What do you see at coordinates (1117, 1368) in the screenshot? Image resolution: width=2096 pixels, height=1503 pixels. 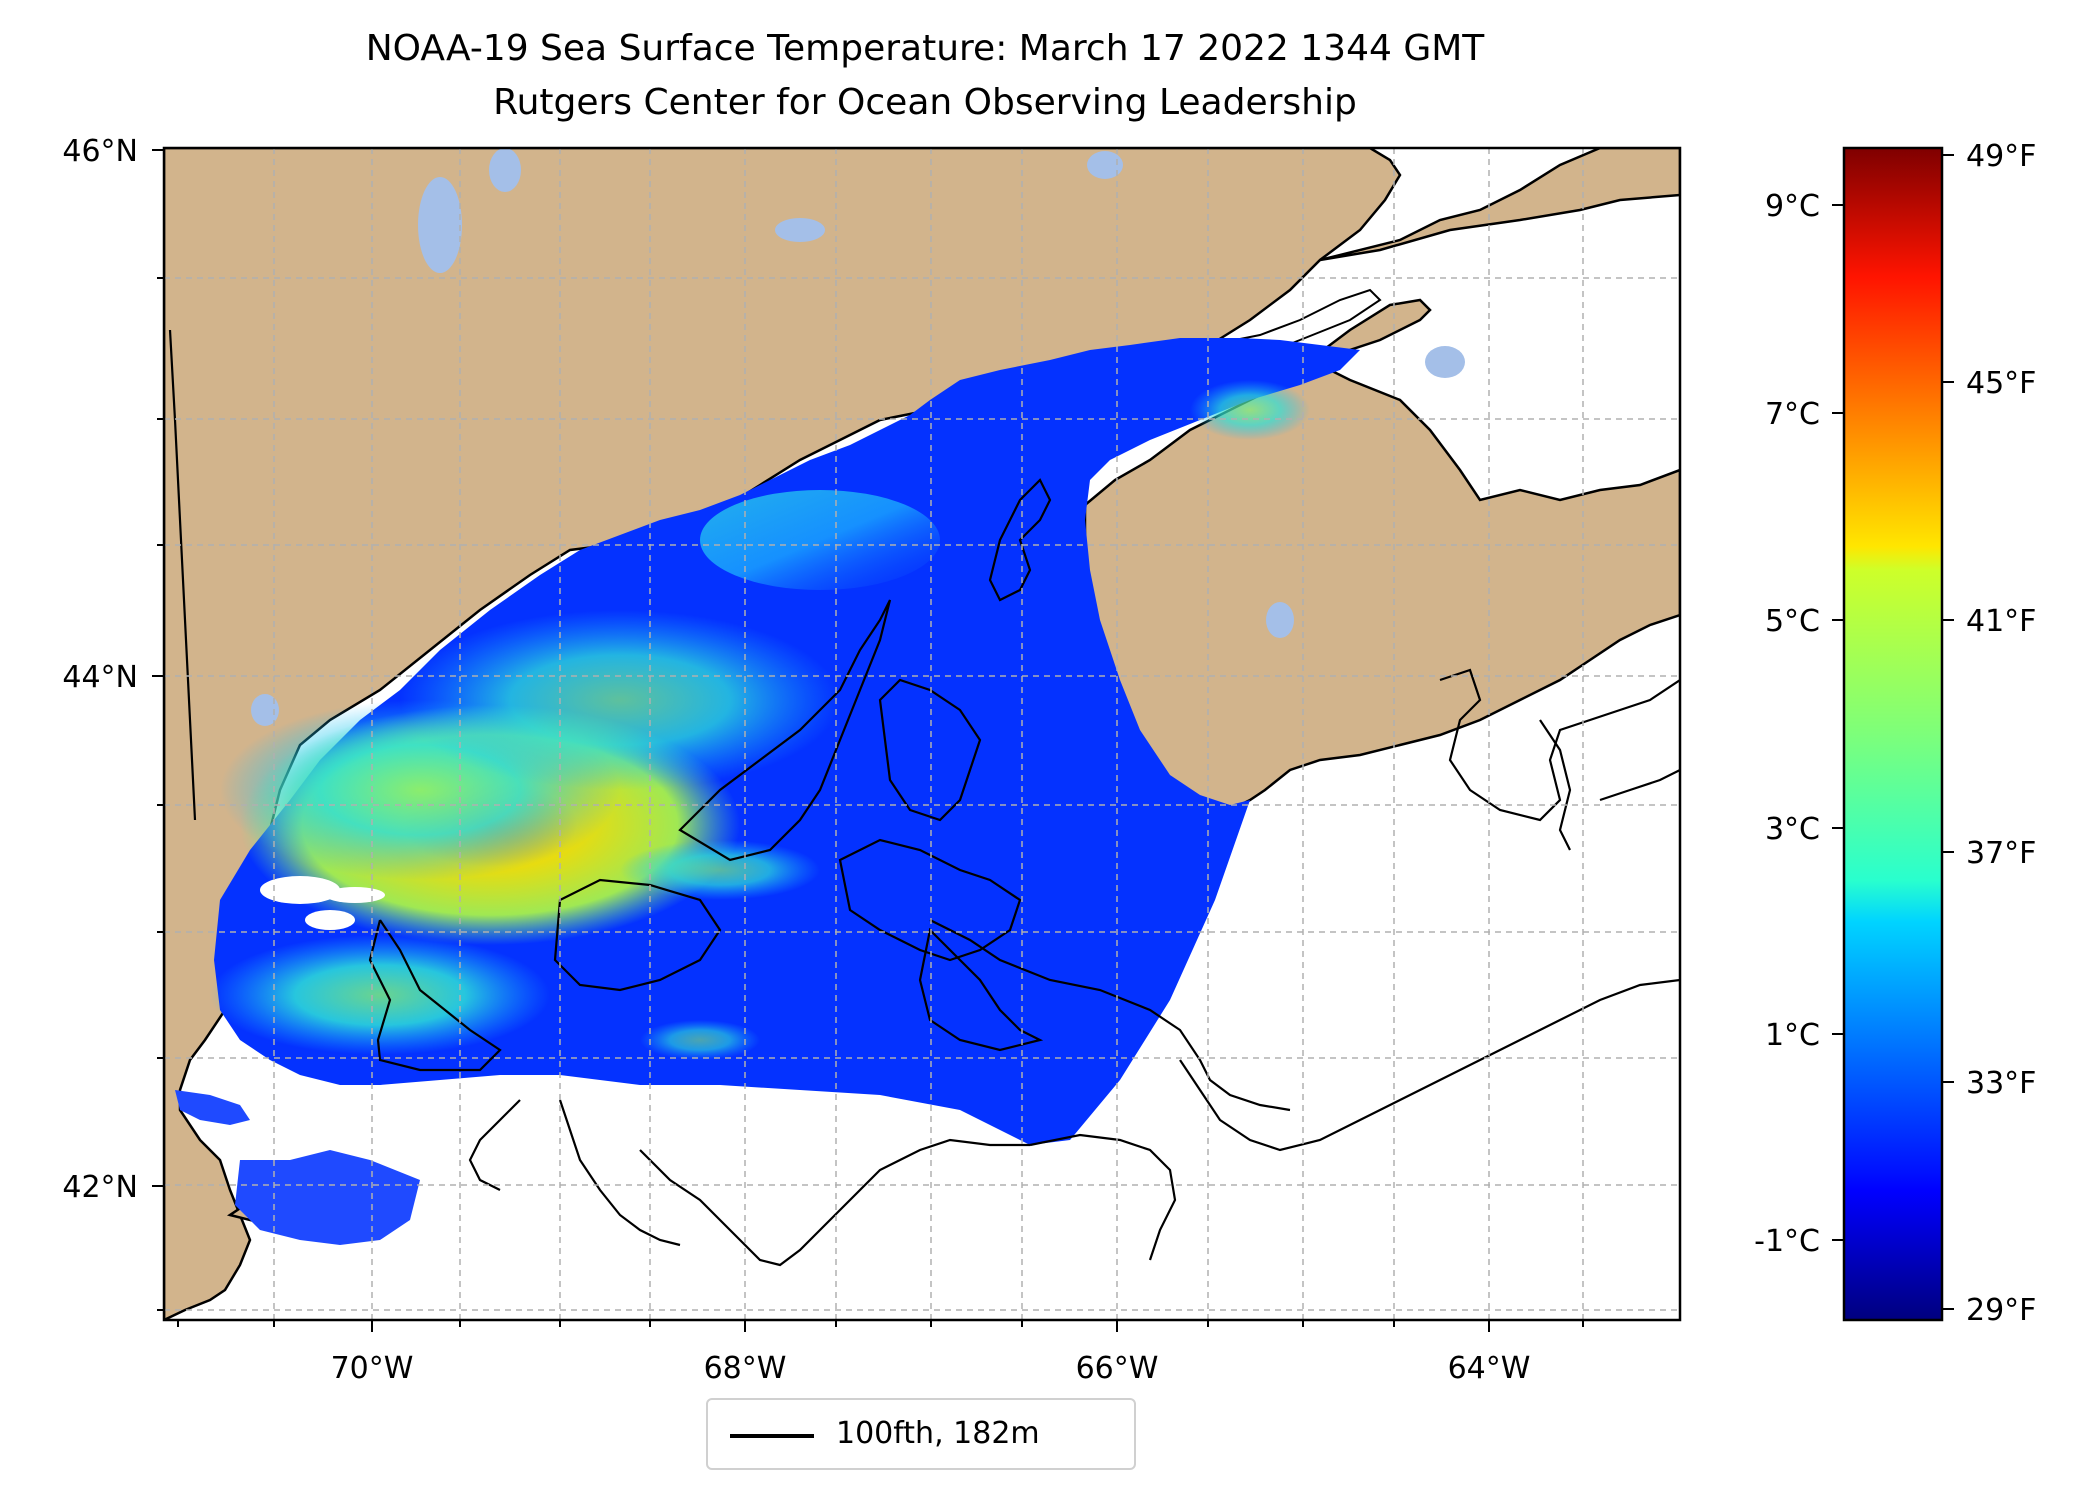 I see `lon-label: 66°W` at bounding box center [1117, 1368].